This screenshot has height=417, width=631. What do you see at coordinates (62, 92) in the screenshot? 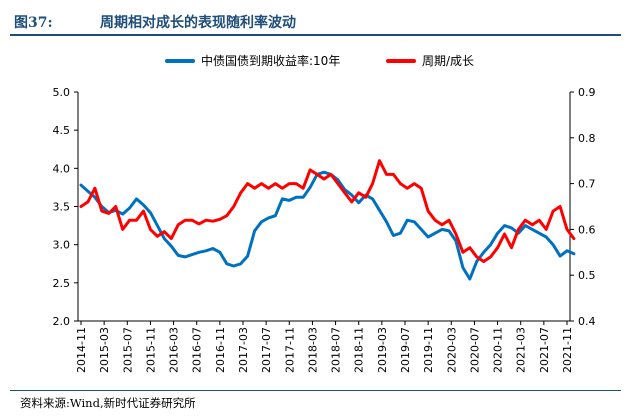
I see `y-left-tick-label: 5.0` at bounding box center [62, 92].